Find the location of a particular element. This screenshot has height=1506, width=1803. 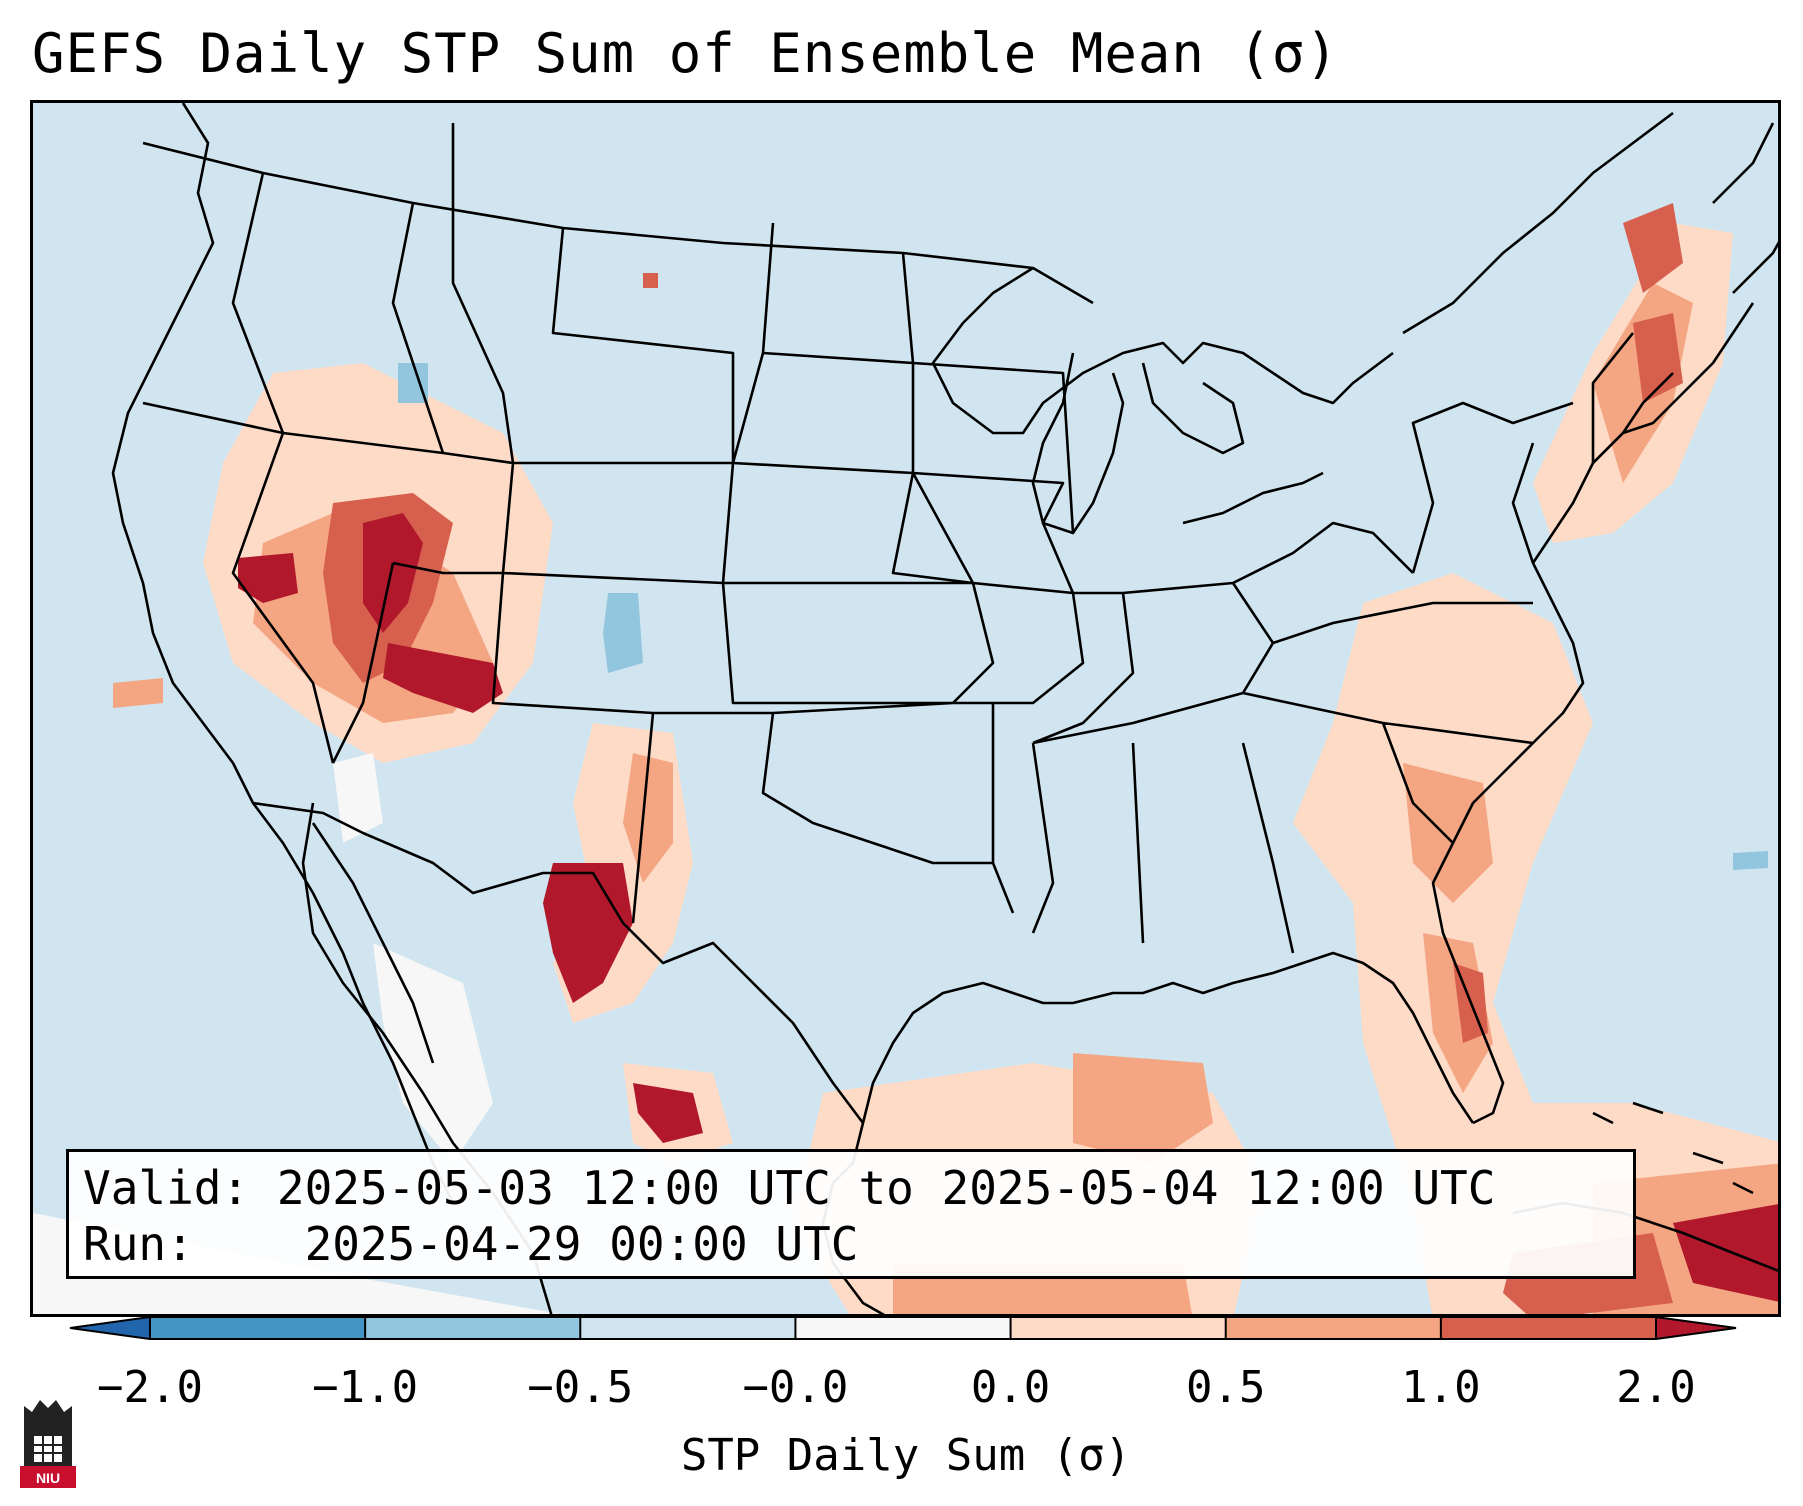

field-patch-gulf-mid is located at coordinates (1143, 1108).